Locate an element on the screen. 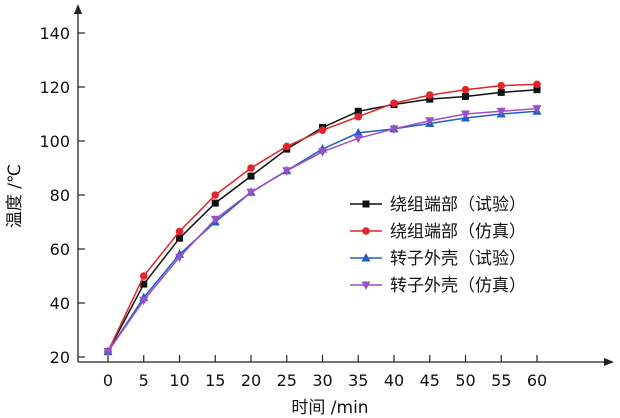  x-tick-label: 60 is located at coordinates (537, 380).